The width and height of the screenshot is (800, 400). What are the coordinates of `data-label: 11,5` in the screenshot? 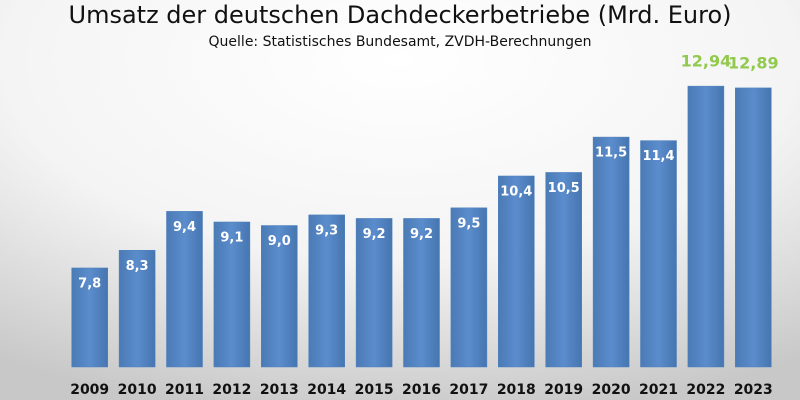 It's located at (611, 153).